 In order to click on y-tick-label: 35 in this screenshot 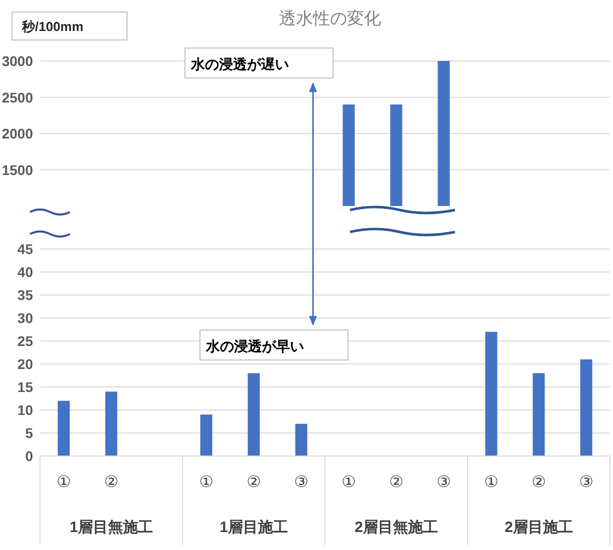, I will do `click(25, 295)`.